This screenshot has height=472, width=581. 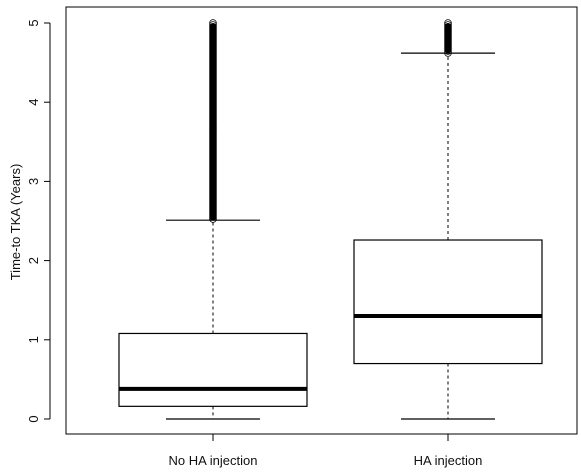 I want to click on y-tick-label: 2, so click(x=33, y=260).